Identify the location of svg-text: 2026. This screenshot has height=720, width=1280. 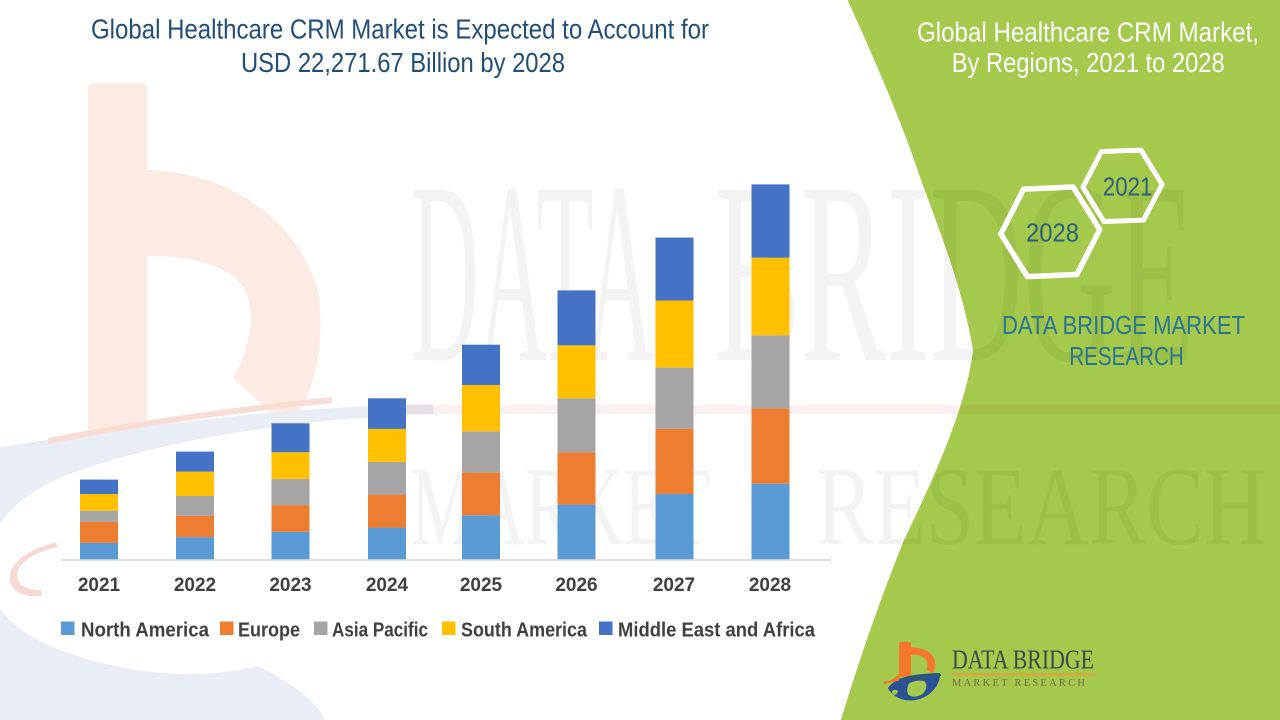
(576, 585).